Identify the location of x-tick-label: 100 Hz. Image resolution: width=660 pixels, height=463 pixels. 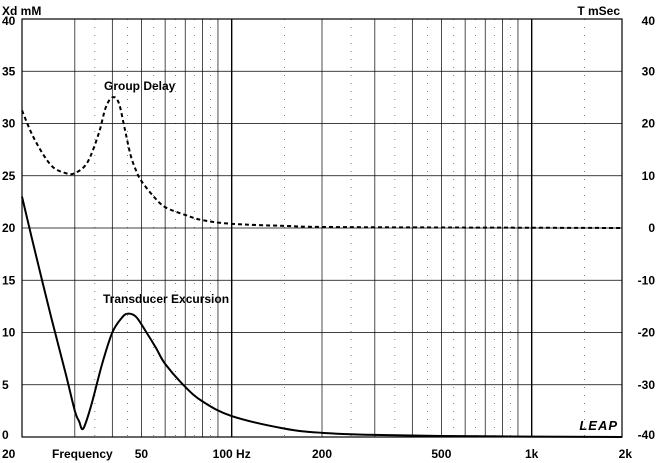
(232, 454).